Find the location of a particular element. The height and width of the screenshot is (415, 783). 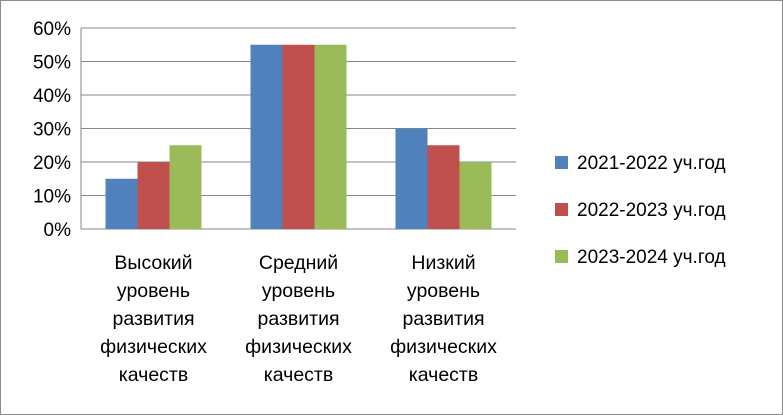

legend-label: 2023-2024 уч.год is located at coordinates (651, 257).